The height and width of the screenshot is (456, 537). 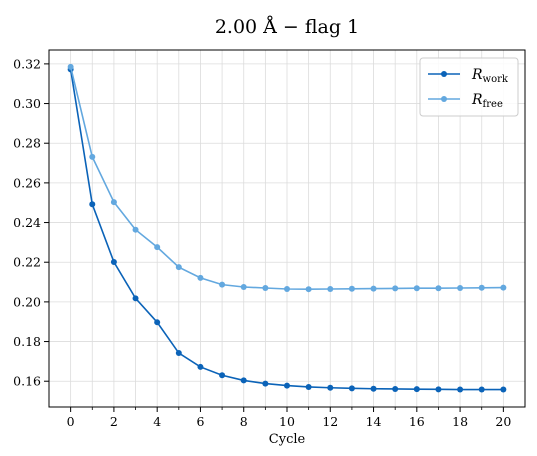 What do you see at coordinates (244, 421) in the screenshot?
I see `x-tick-label: 8` at bounding box center [244, 421].